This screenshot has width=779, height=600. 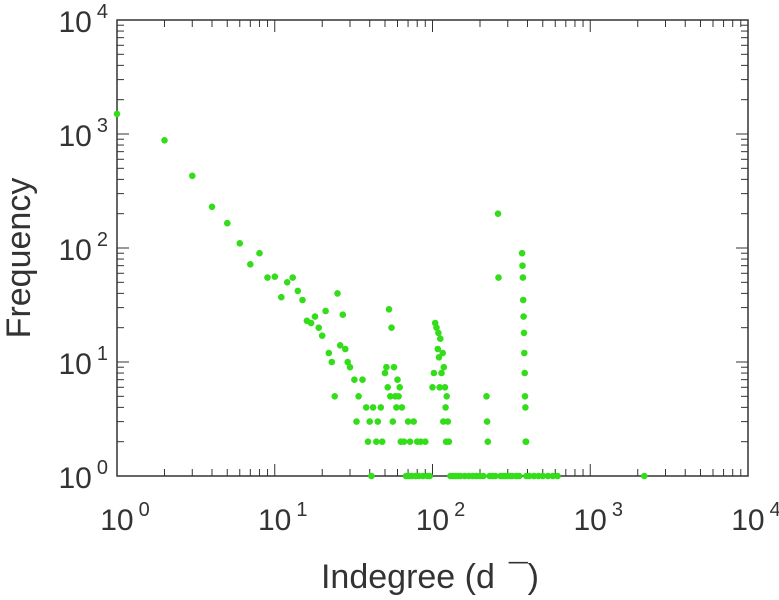 I want to click on x-axis-title: Indegree (d ¯), so click(x=430, y=577).